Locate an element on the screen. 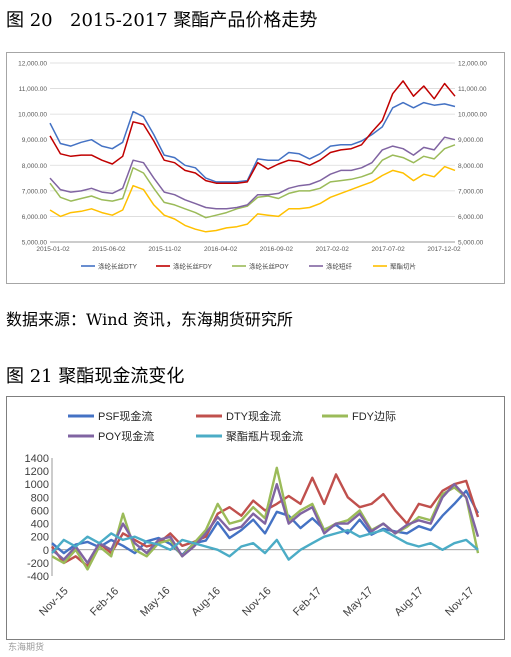 The height and width of the screenshot is (657, 511). y-tick-label: 800 is located at coordinates (40, 498).